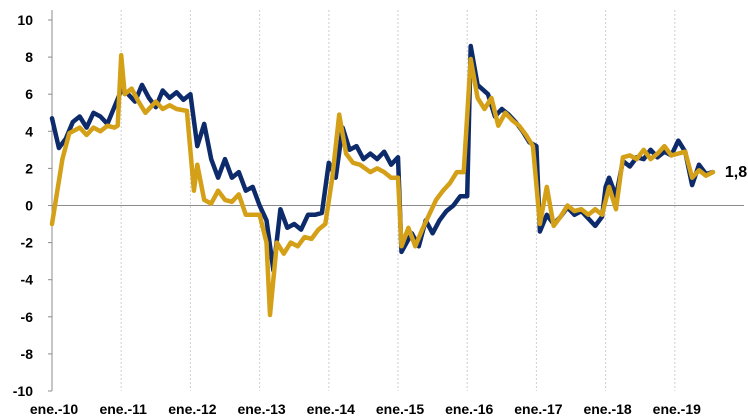 The height and width of the screenshot is (419, 748). I want to click on y-tick-label: -10, so click(23, 391).